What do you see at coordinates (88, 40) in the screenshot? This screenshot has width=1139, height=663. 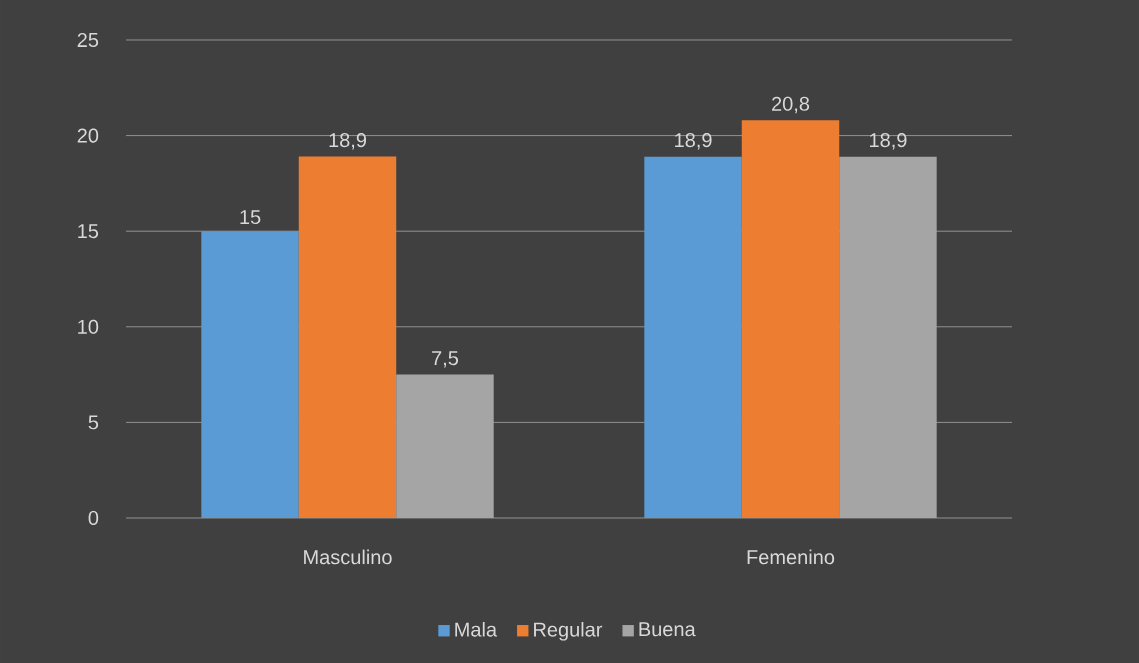 I see `y-tick-label: 25` at bounding box center [88, 40].